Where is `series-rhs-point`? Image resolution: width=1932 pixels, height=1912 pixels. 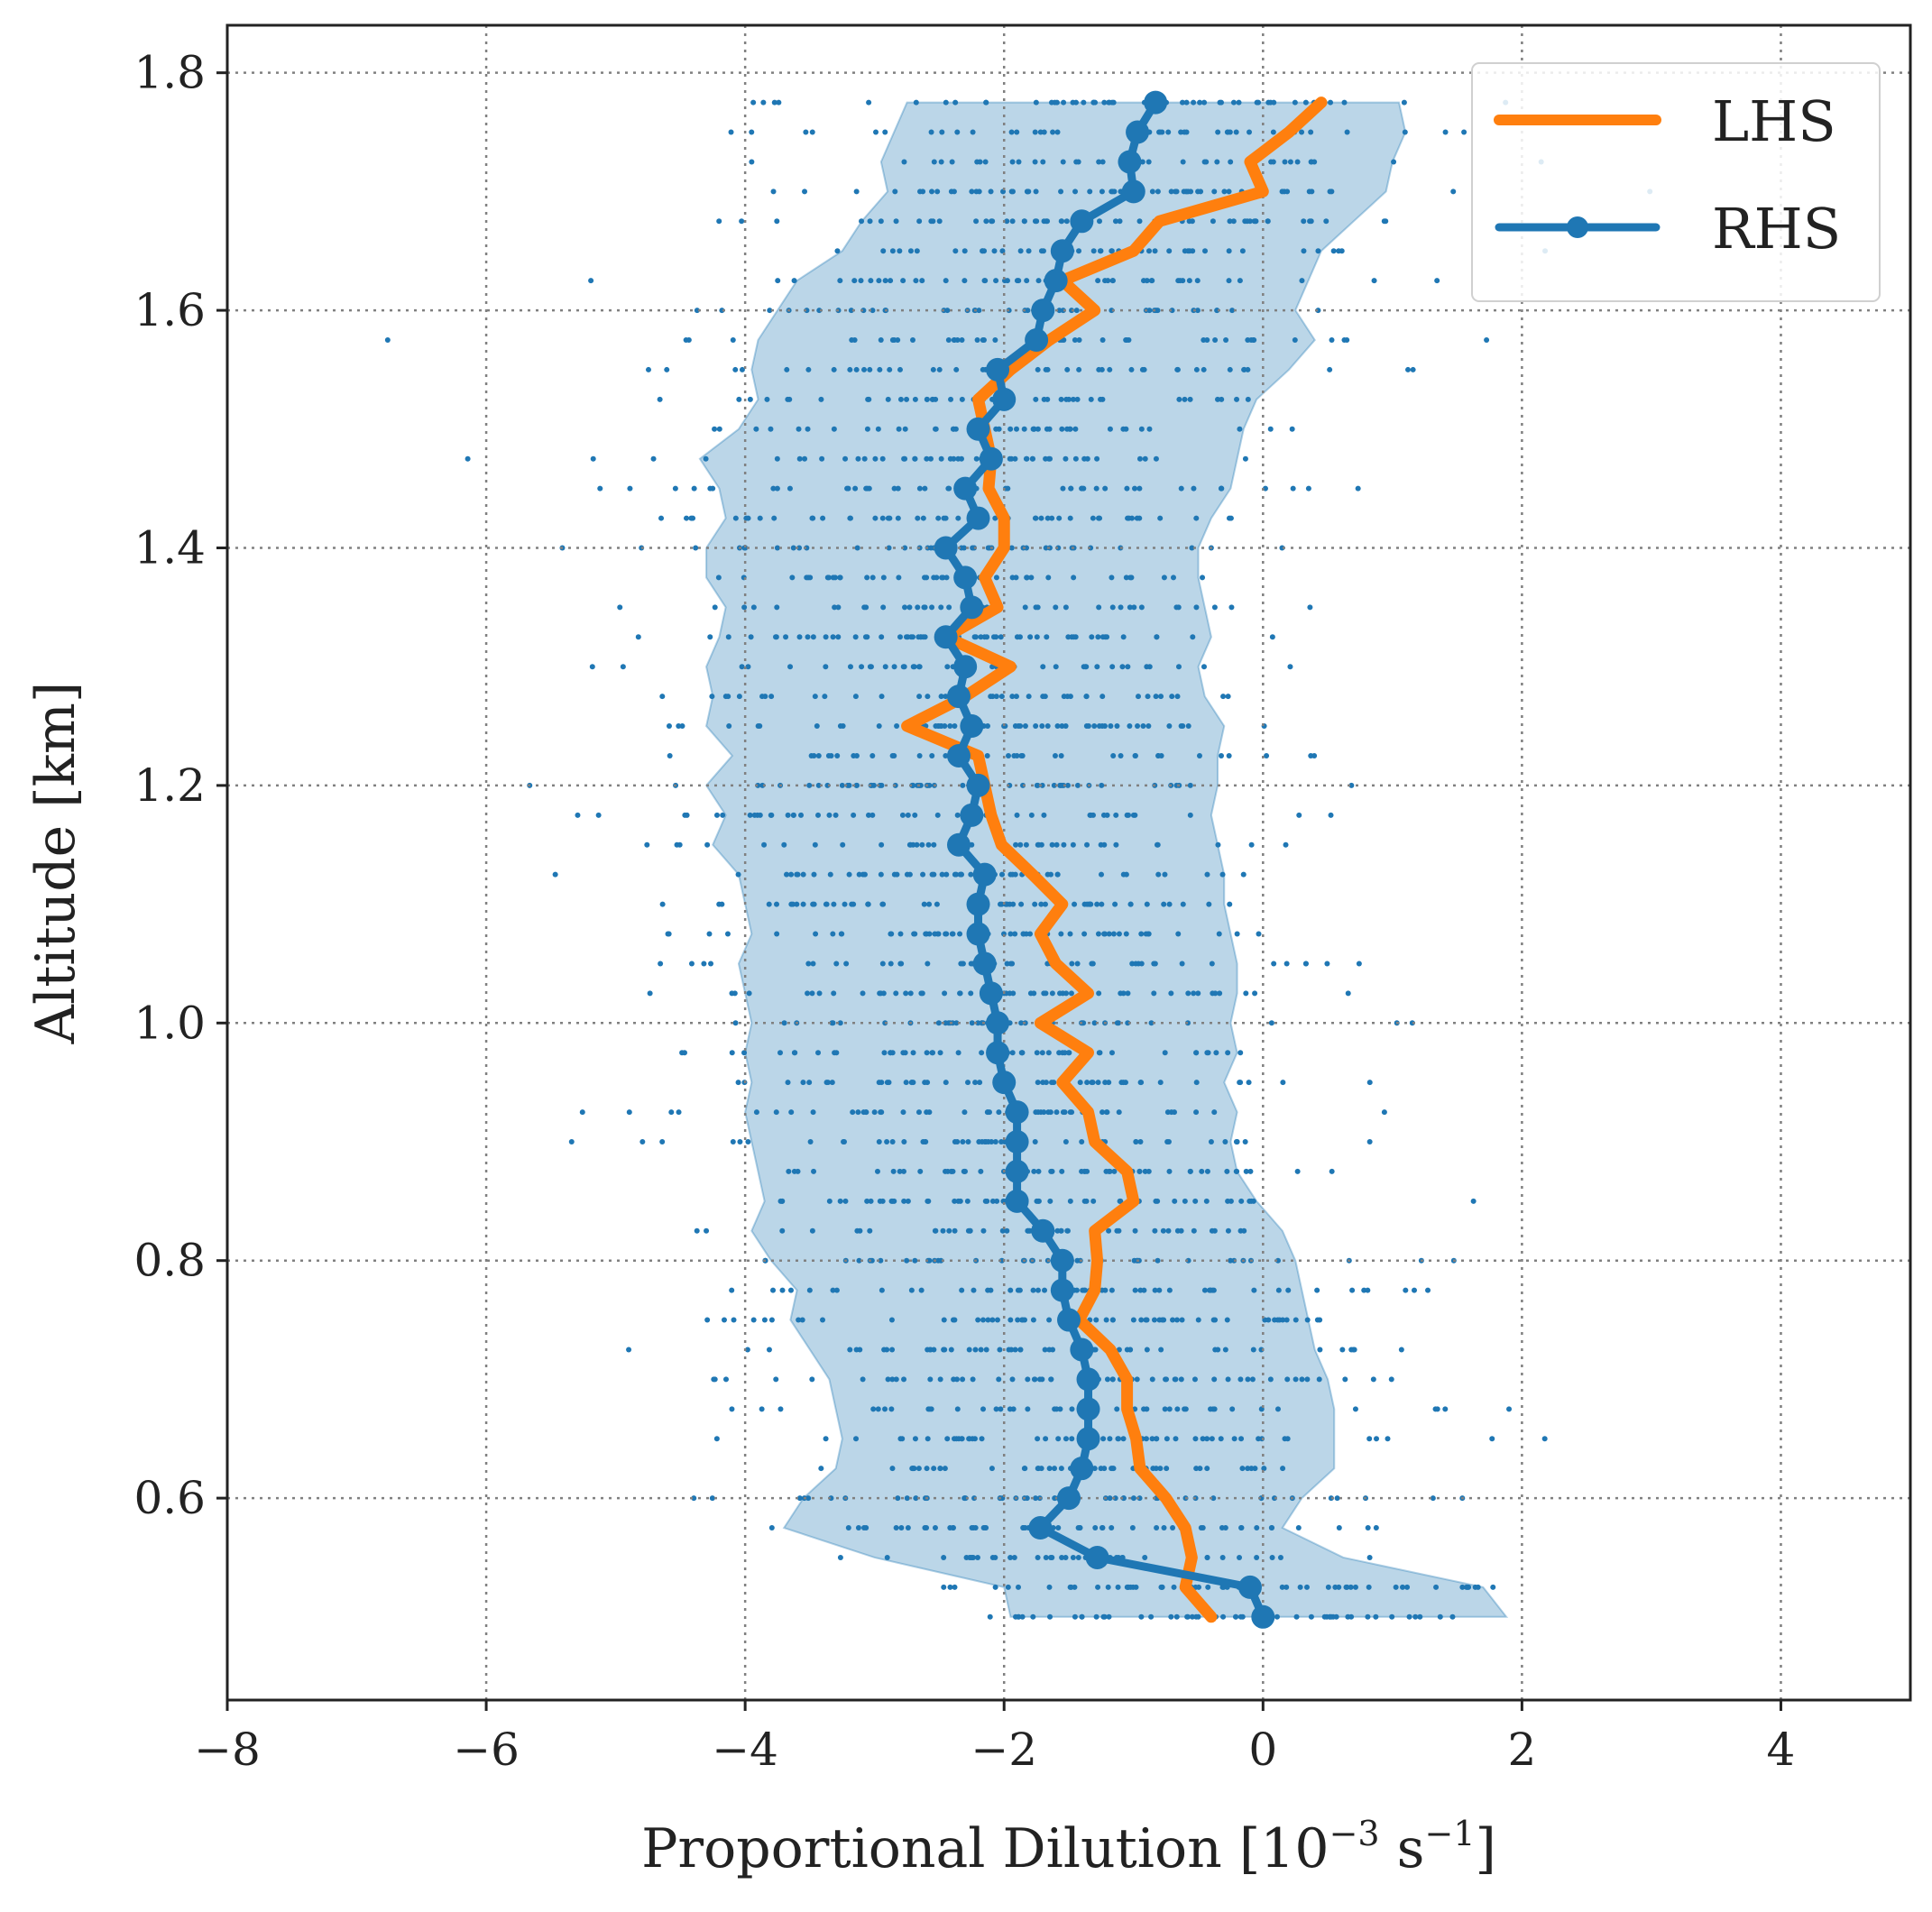 series-rhs-point is located at coordinates (965, 577).